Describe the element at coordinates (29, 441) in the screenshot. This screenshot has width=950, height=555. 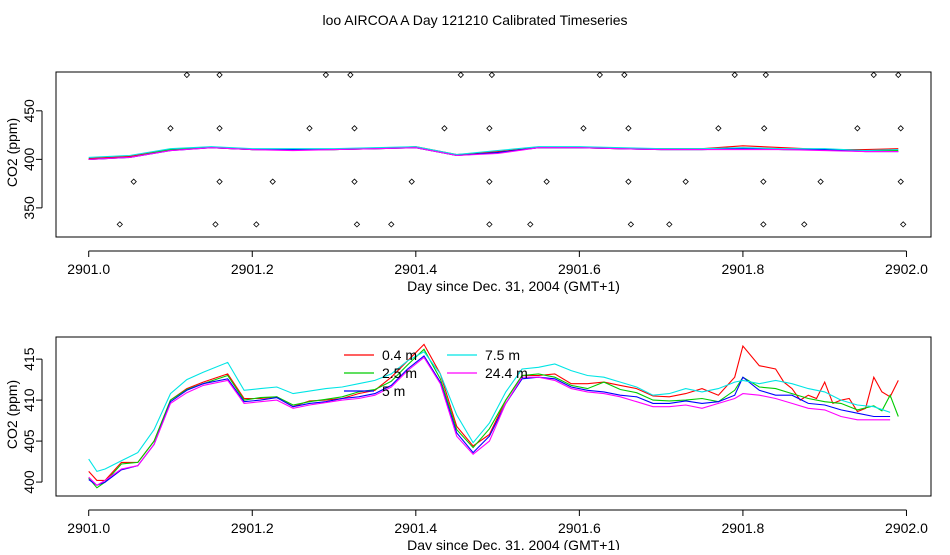
I see `y-tick-label: 405` at that location.